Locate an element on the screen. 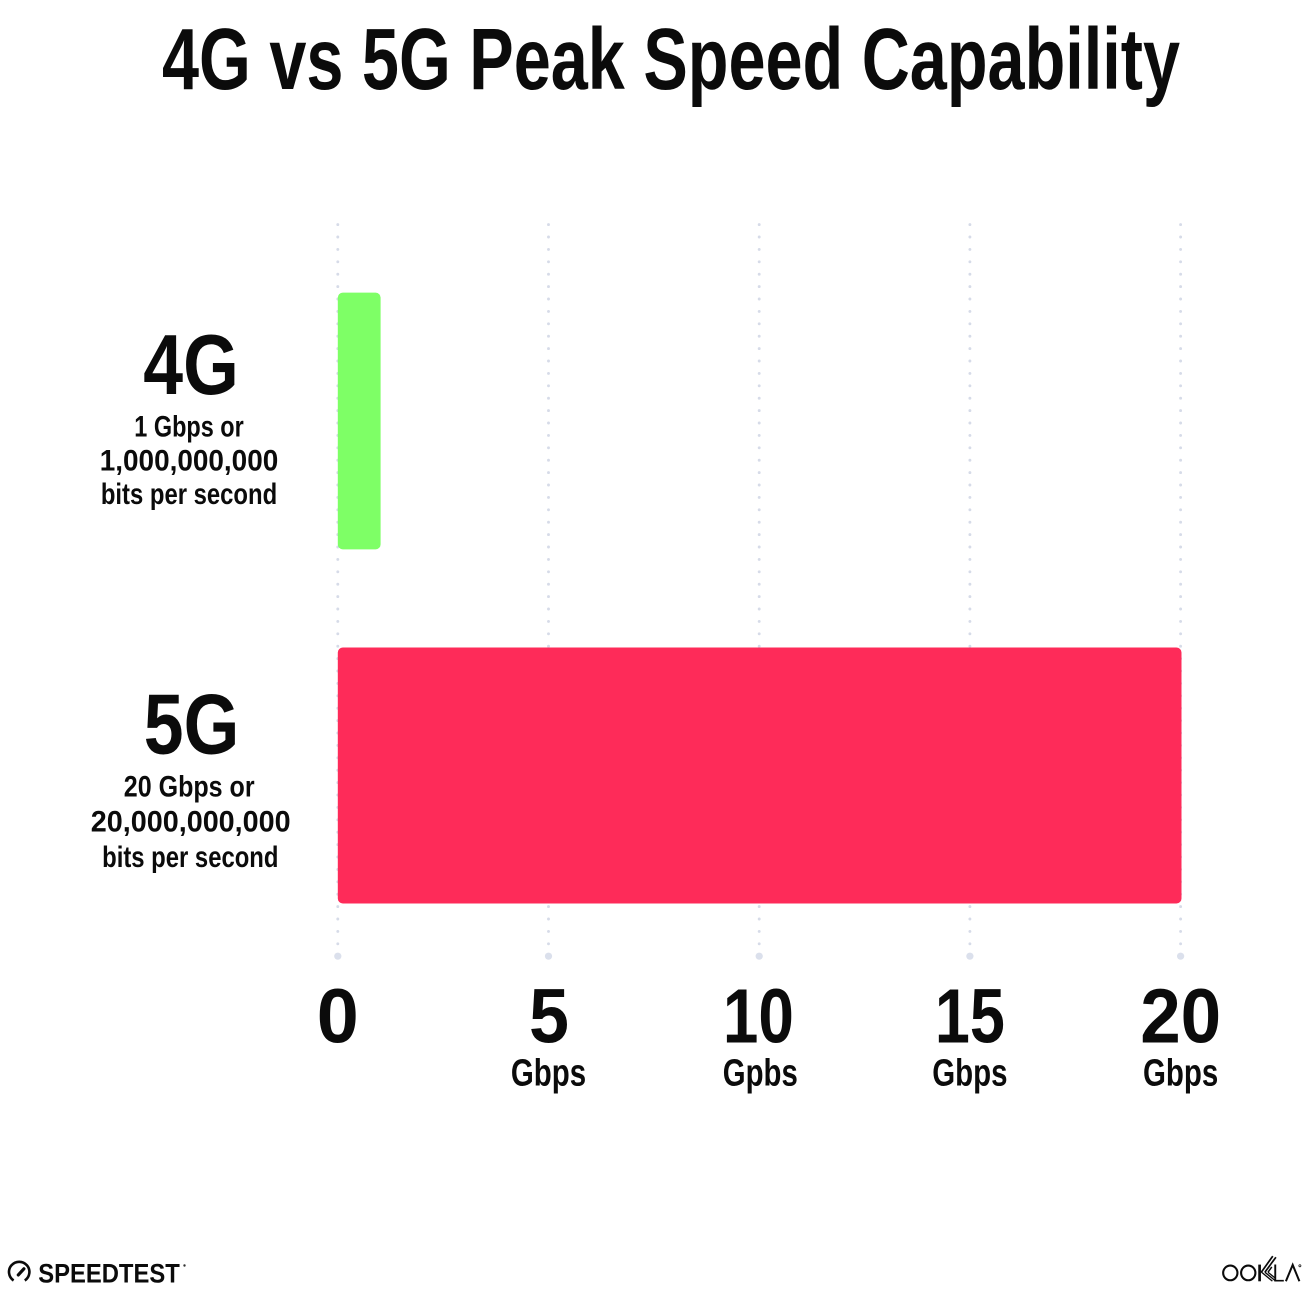 Image resolution: width=1308 pixels, height=1315 pixels. svg-text: 15 is located at coordinates (970, 1017).